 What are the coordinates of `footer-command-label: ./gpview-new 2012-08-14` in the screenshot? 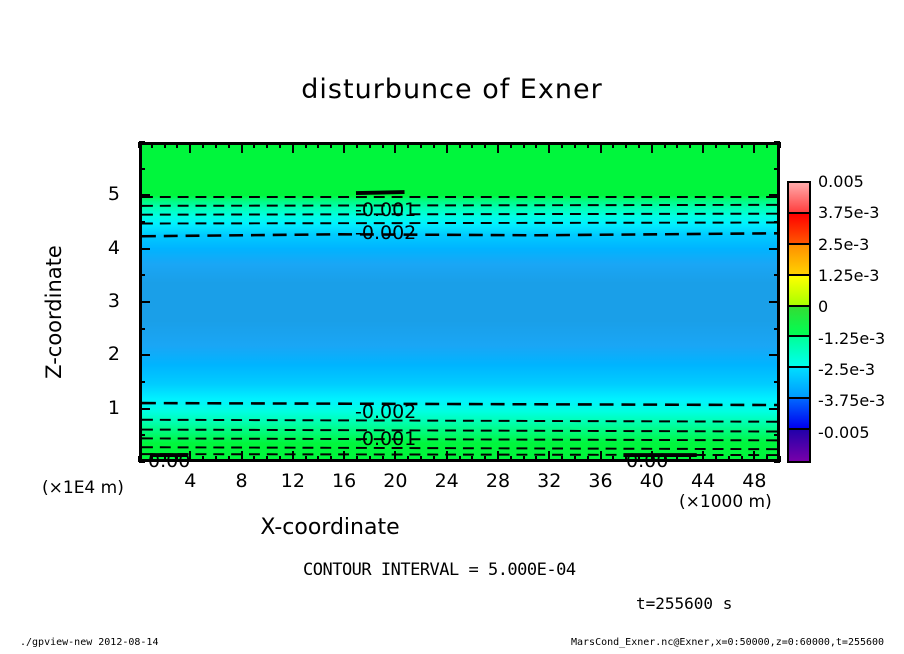 It's located at (89, 642).